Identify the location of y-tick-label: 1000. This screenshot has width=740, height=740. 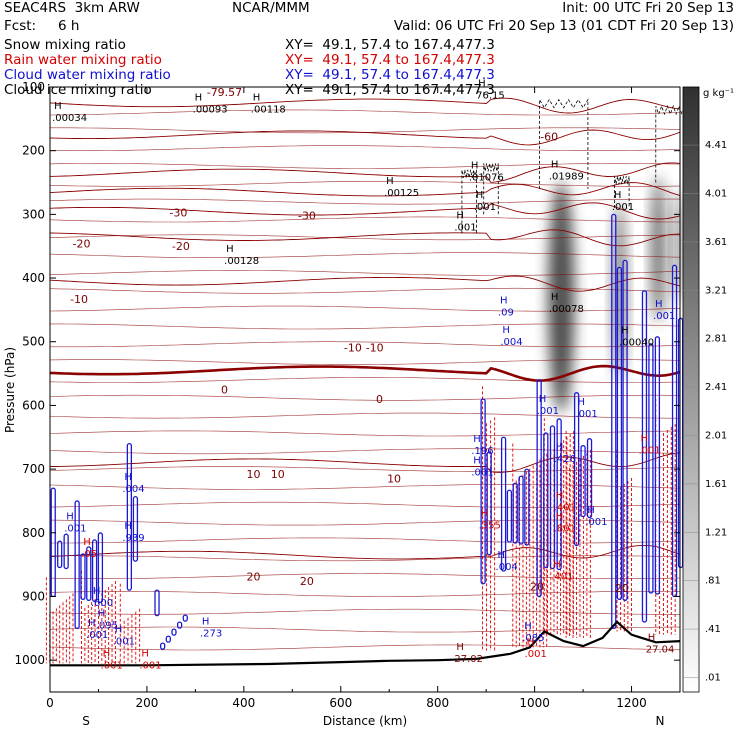
(29, 660).